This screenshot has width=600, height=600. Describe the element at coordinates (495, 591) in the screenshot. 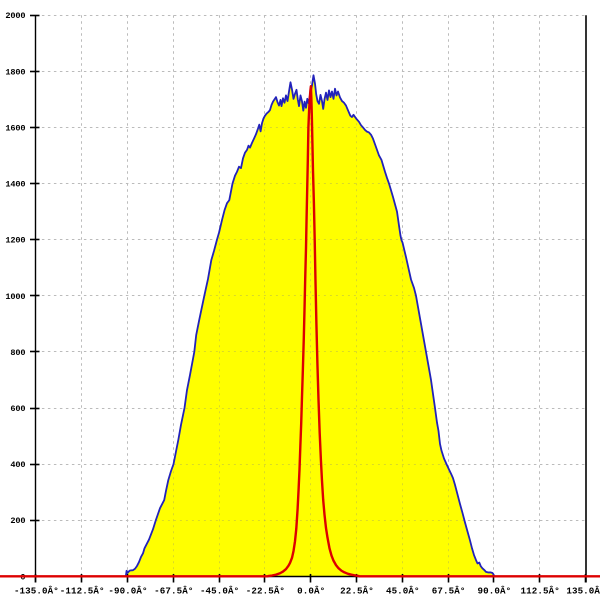

I see `svg-text: 90.0Â°` at that location.